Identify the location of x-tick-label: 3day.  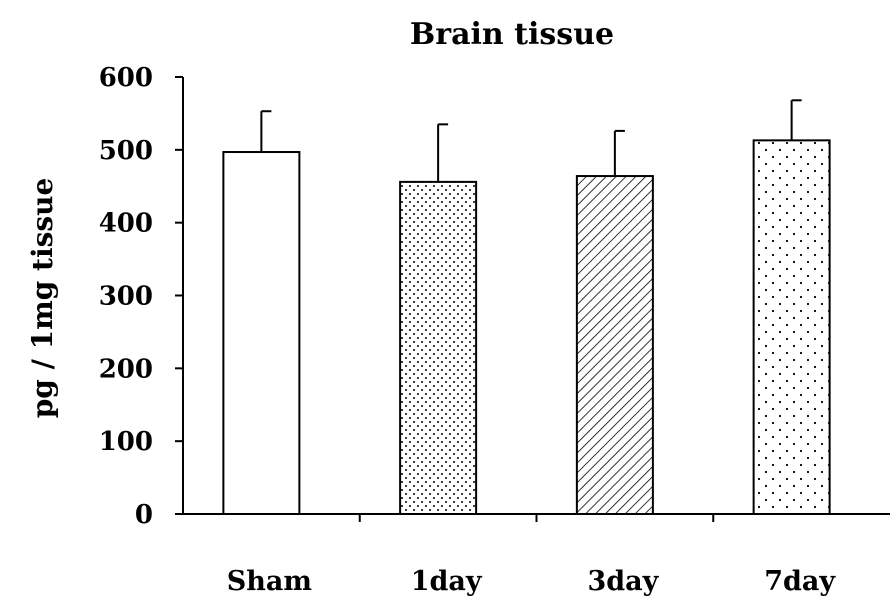
(623, 581).